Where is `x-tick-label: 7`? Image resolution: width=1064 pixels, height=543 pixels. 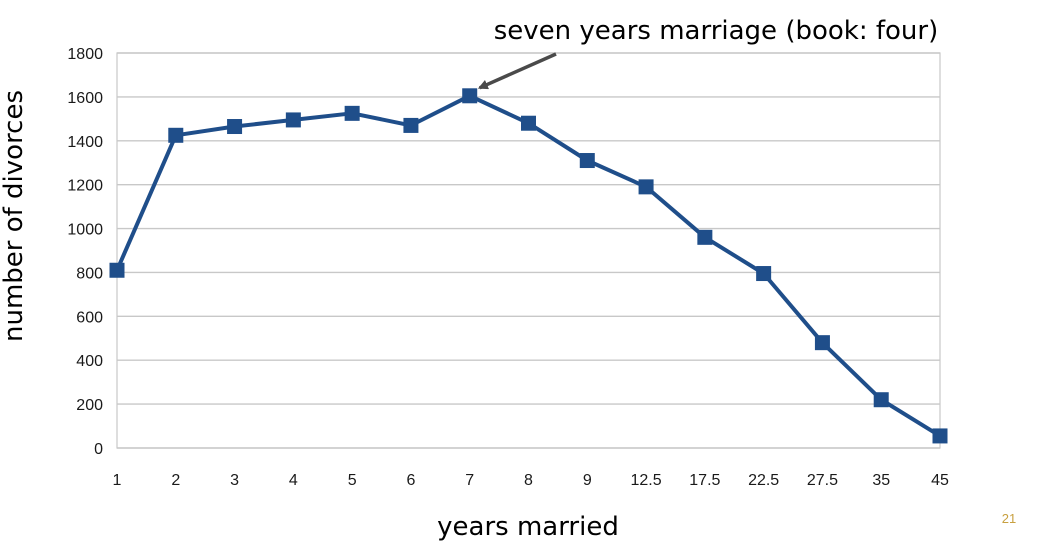
x-tick-label: 7 is located at coordinates (469, 480).